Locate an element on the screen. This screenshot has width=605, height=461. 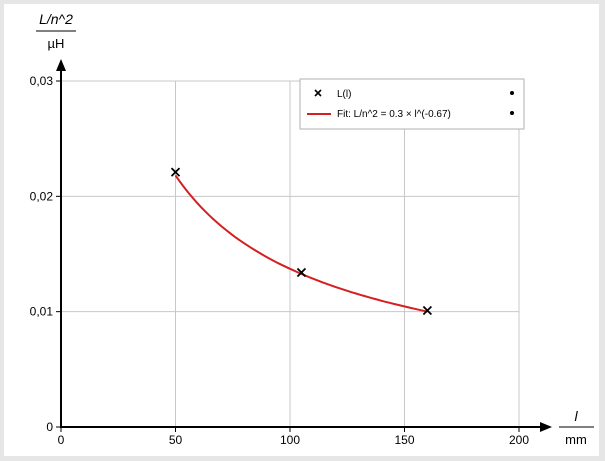
legend-box is located at coordinates (412, 104).